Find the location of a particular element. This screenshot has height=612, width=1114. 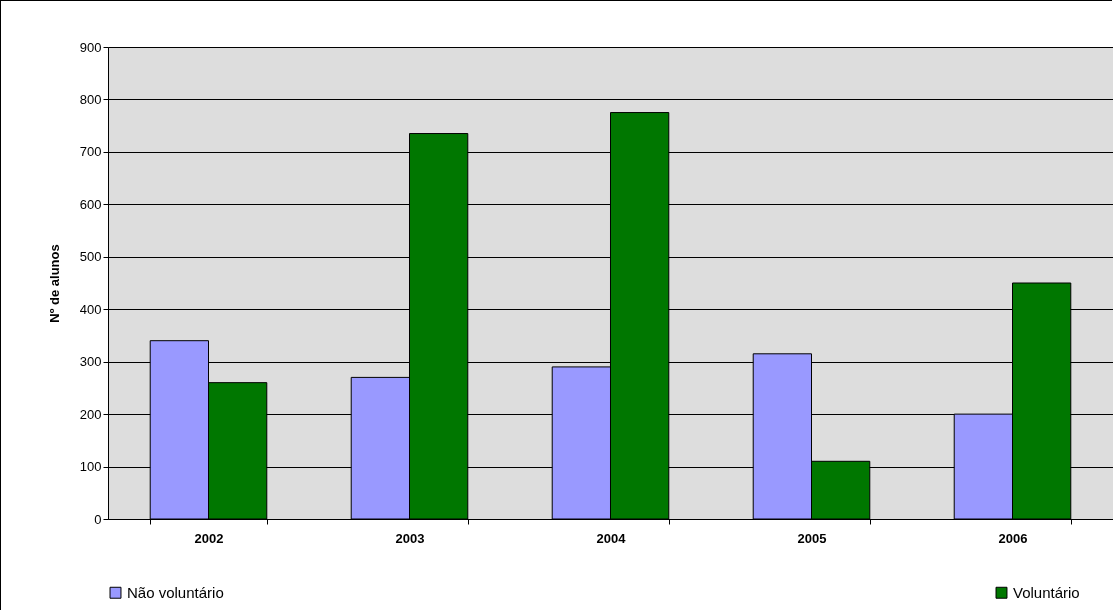

y-tick-label: 900 is located at coordinates (90, 47).